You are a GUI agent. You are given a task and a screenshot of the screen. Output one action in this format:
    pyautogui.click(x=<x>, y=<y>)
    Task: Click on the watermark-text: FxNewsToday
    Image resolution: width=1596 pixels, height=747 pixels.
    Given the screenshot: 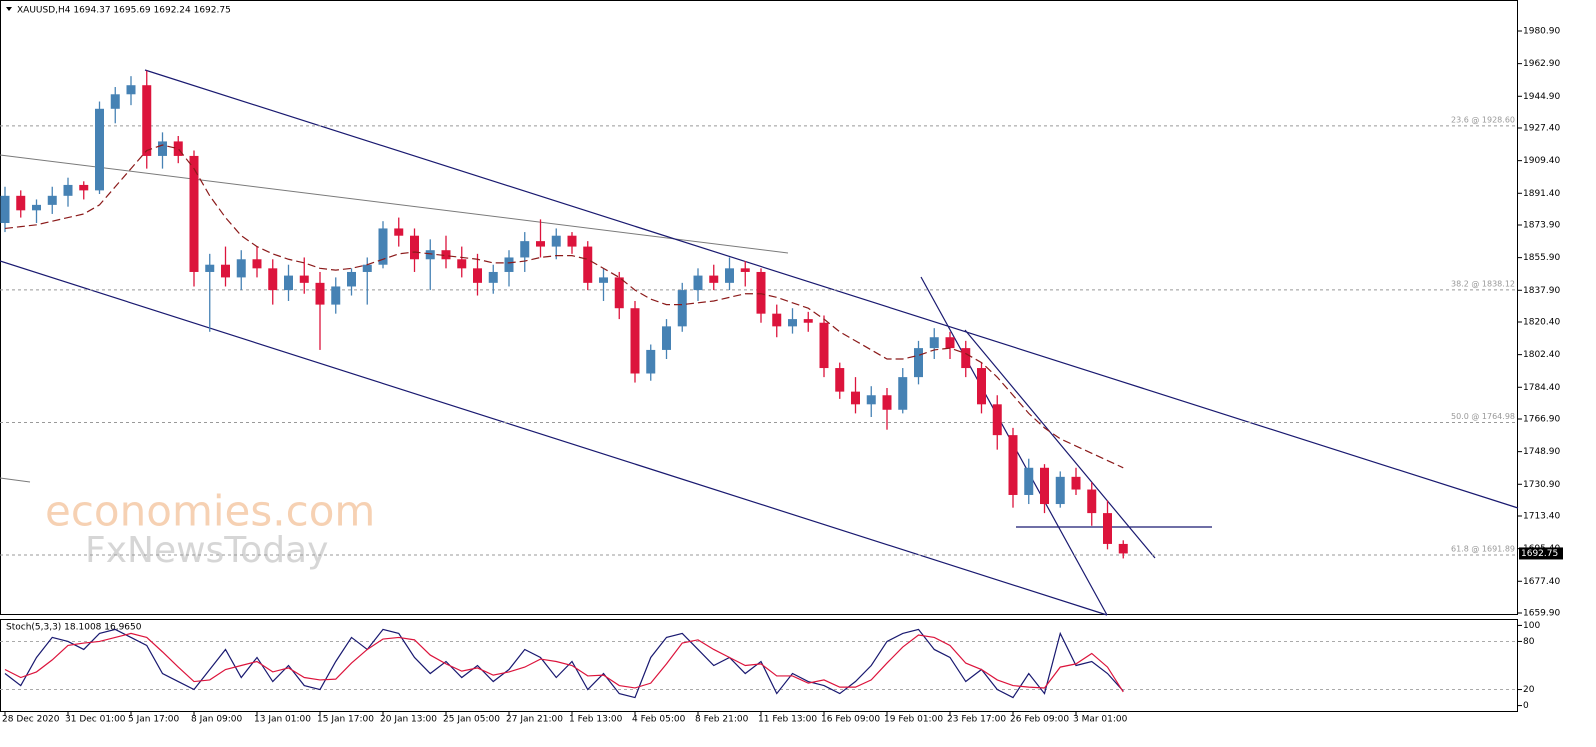 What is the action you would take?
    pyautogui.click(x=206, y=550)
    